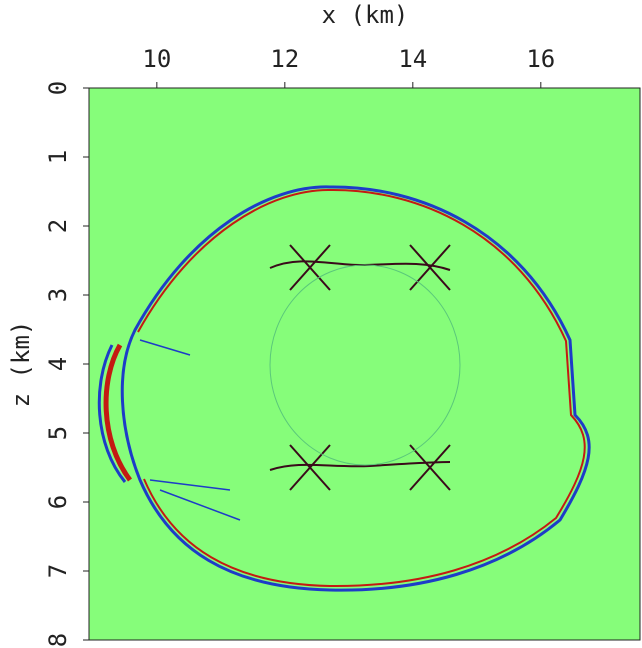 This screenshot has height=648, width=642. Describe the element at coordinates (58, 364) in the screenshot. I see `y-tick-label: 4` at that location.